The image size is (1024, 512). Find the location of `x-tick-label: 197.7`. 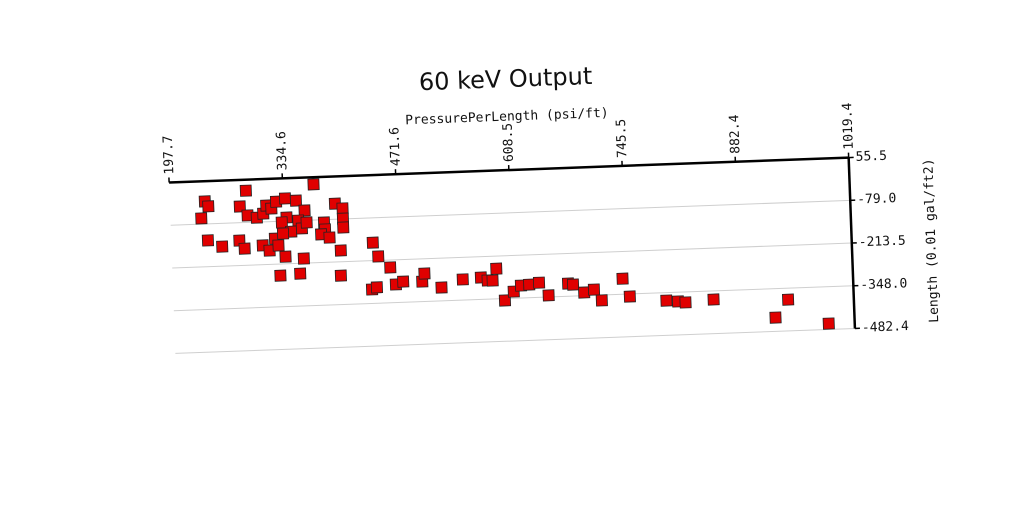

x-tick-label: 197.7 is located at coordinates (169, 155).